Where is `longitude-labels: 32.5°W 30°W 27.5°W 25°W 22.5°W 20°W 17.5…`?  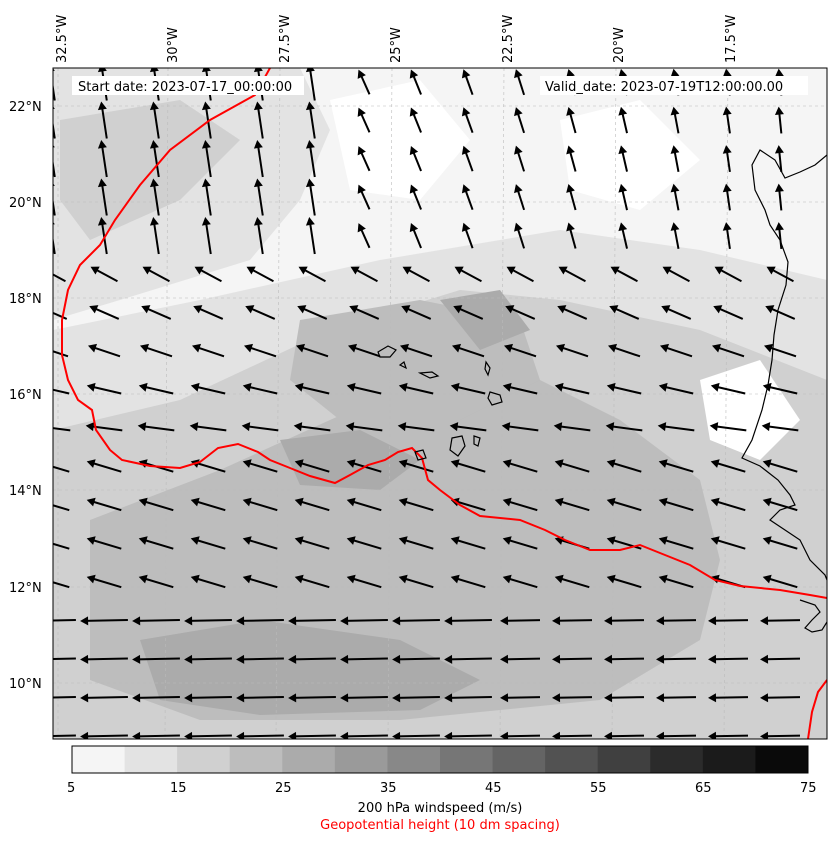 longitude-labels: 32.5°W 30°W 27.5°W 25°W 22.5°W 20°W 17.5… is located at coordinates (397, 39).